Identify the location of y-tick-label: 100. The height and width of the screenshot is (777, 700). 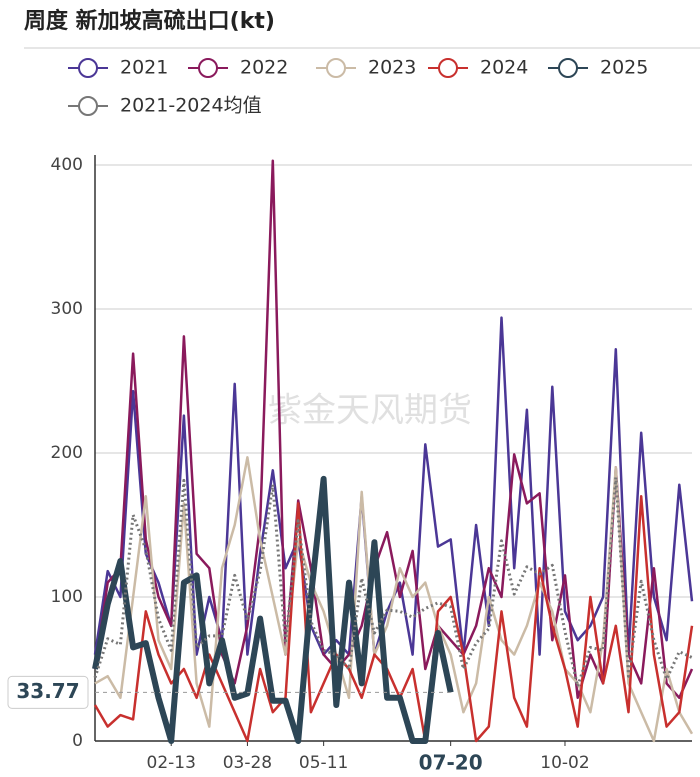
(67, 597).